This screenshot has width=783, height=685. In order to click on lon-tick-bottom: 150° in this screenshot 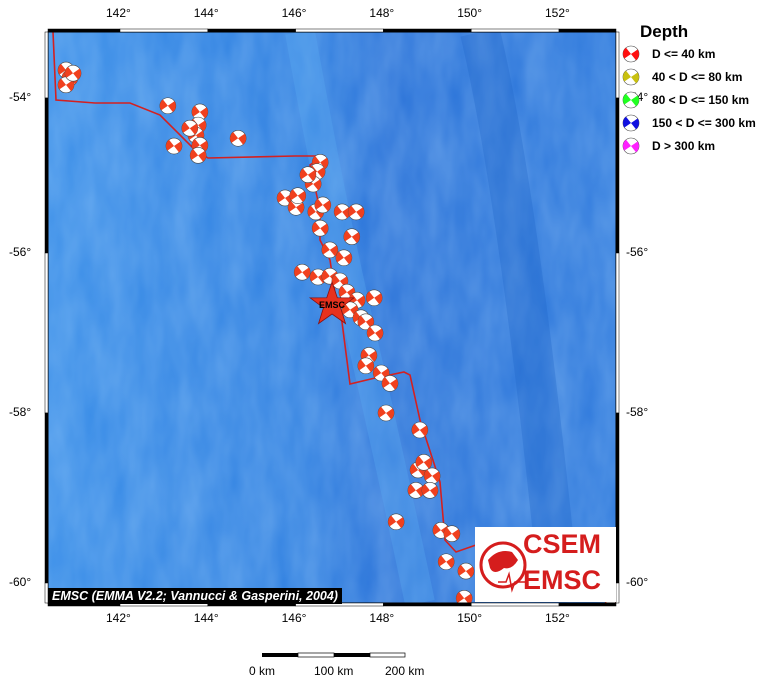, I will do `click(470, 618)`.